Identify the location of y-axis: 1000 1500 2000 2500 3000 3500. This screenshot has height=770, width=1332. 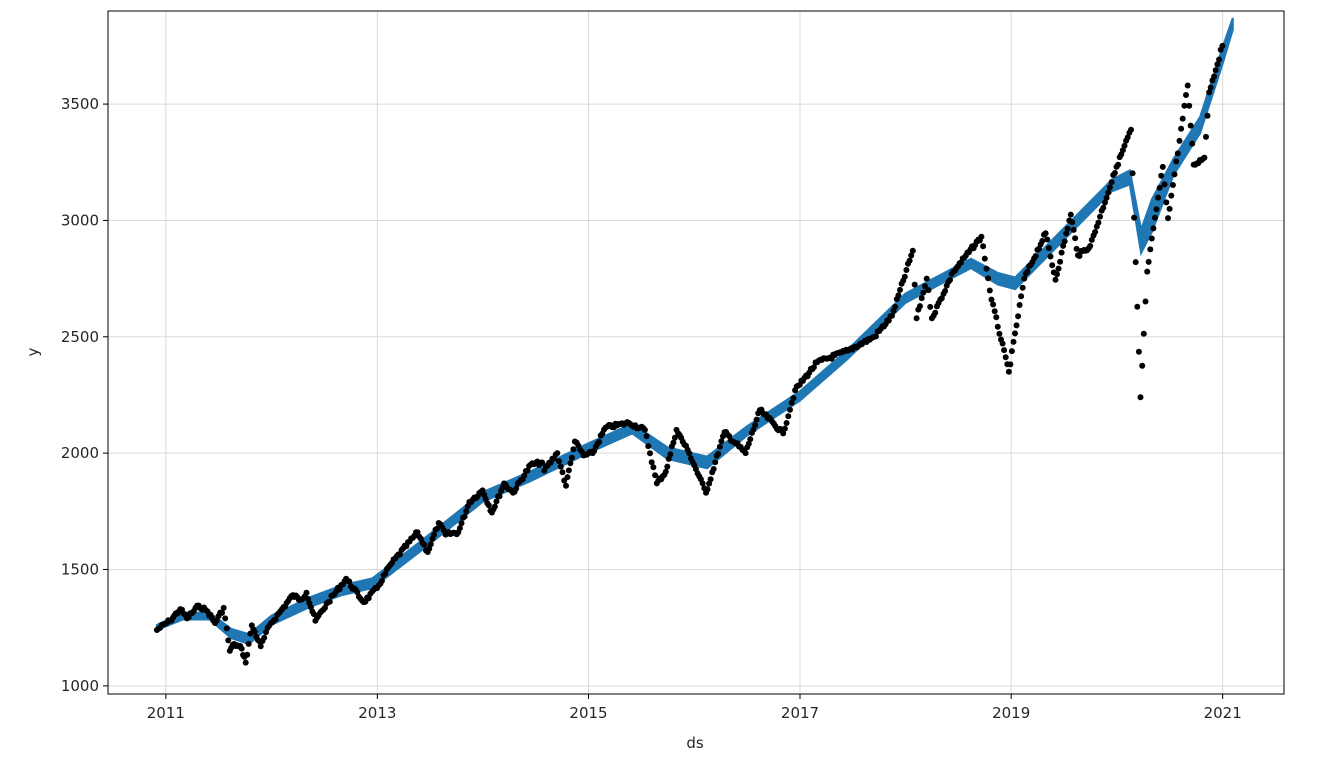
(84, 395).